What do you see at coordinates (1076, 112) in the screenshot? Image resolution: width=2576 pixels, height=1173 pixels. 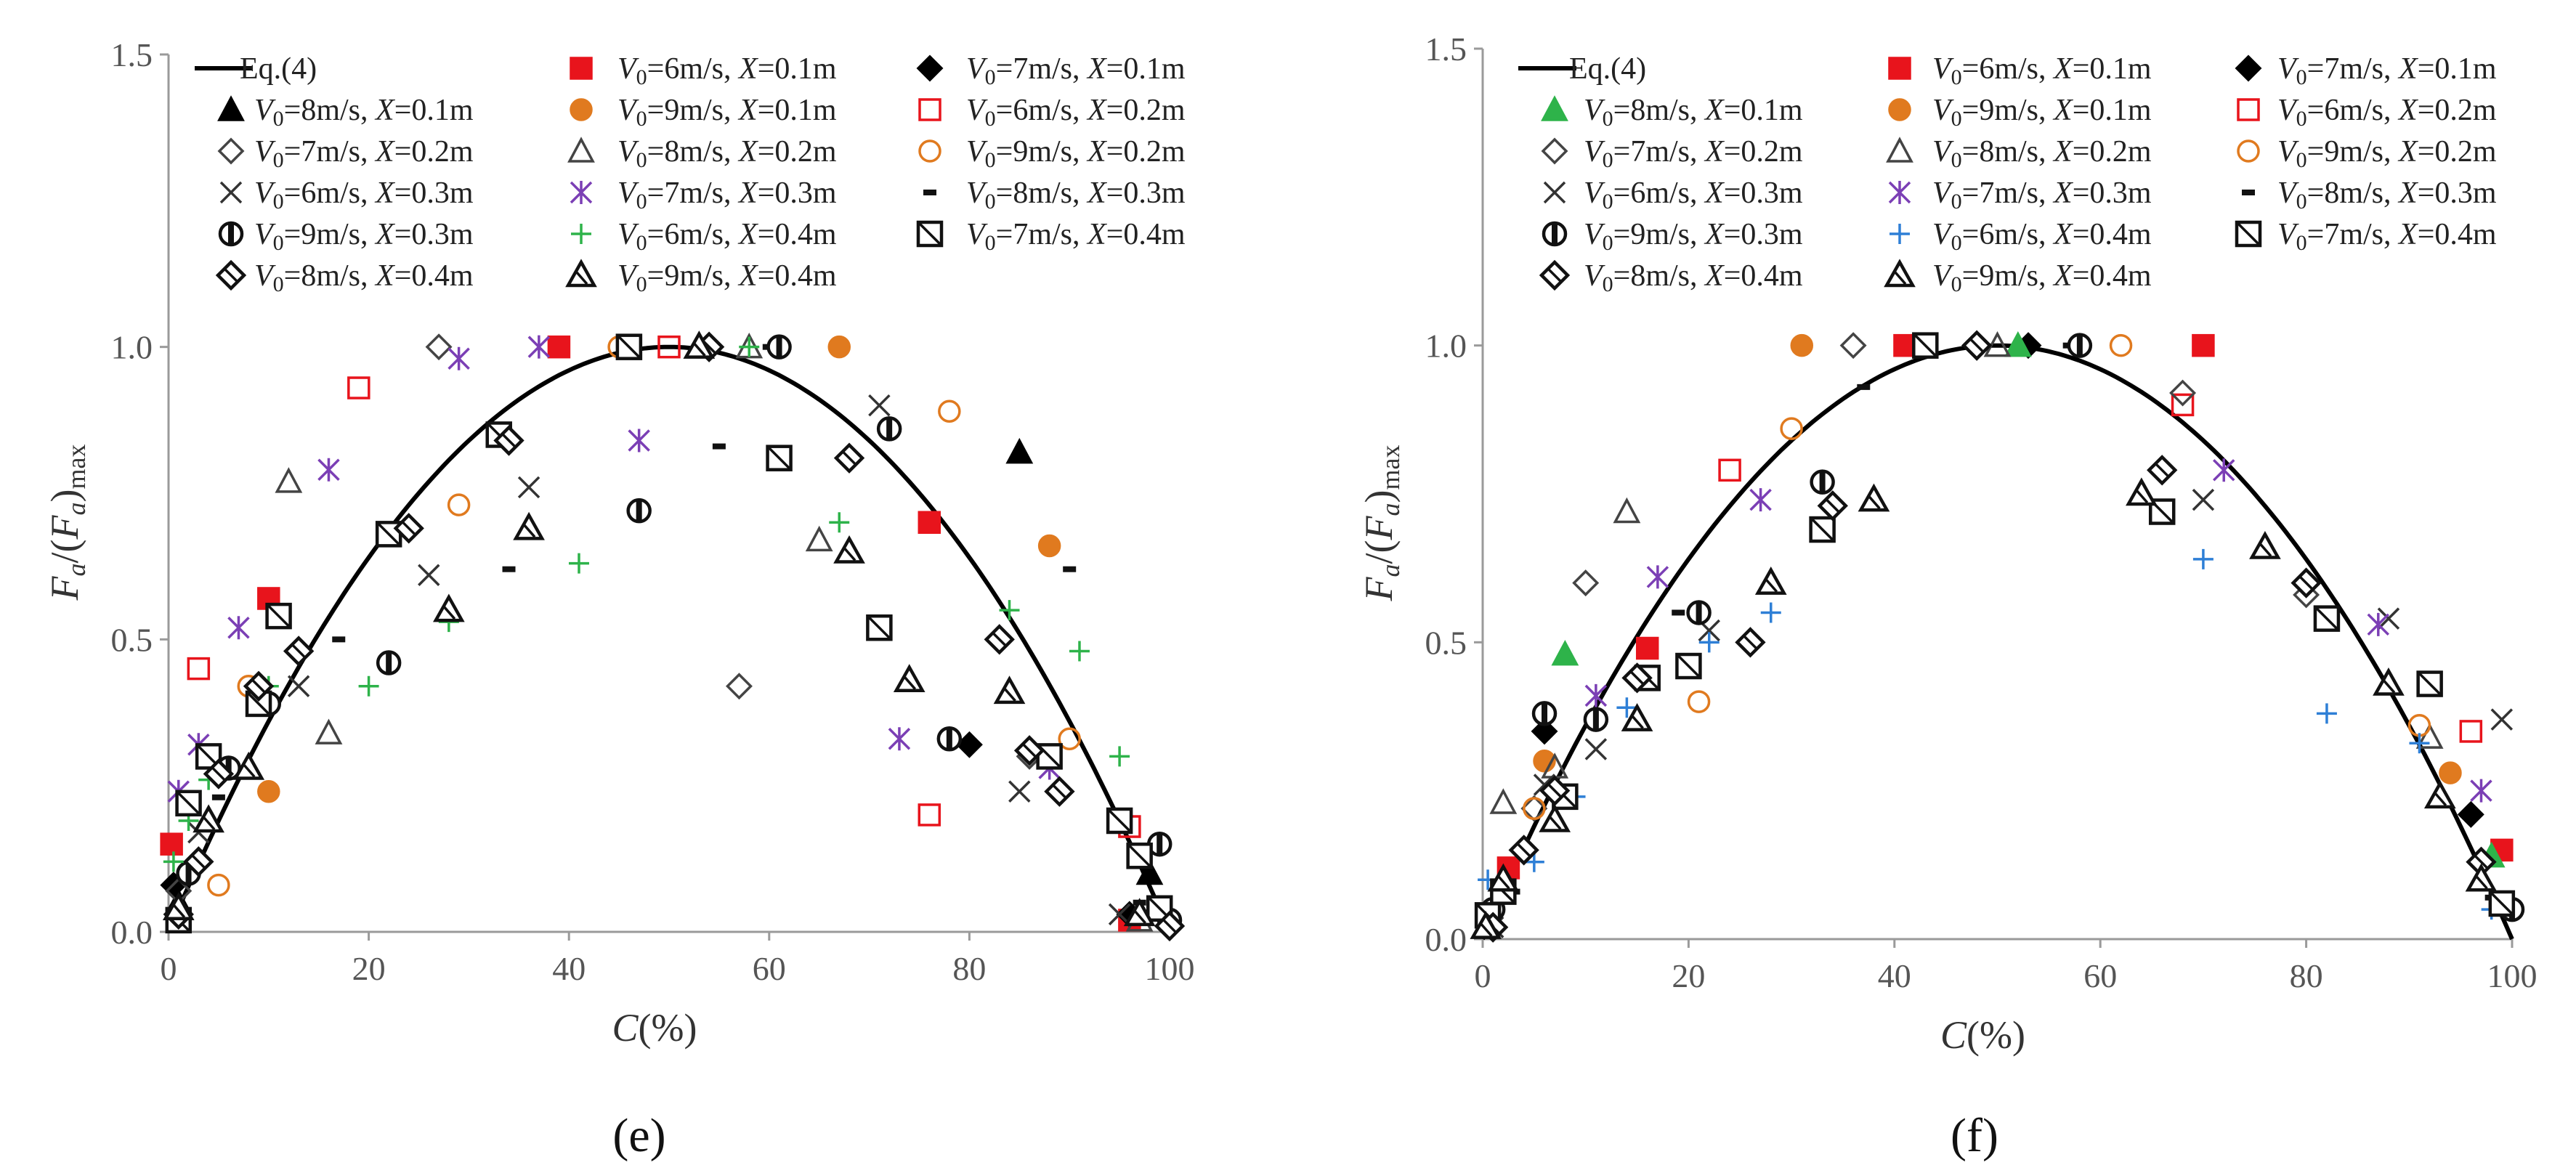 I see `legend-label: V0=6m/s, X=0.2m` at bounding box center [1076, 112].